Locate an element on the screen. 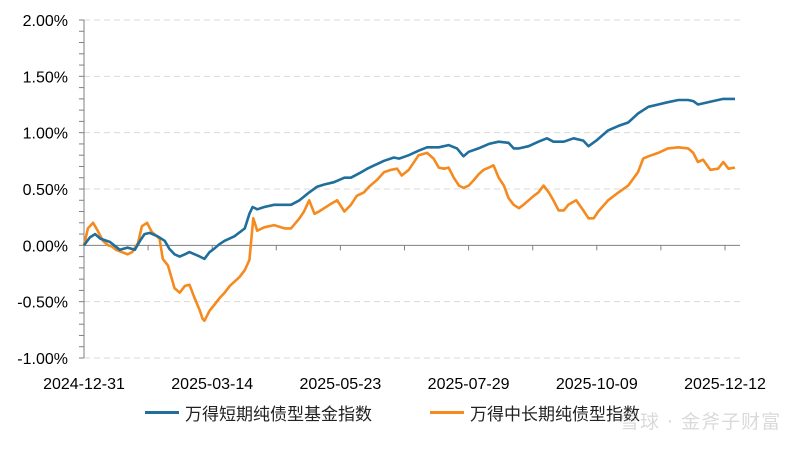 The height and width of the screenshot is (450, 800). y-tick-label: -0.50% is located at coordinates (42, 303).